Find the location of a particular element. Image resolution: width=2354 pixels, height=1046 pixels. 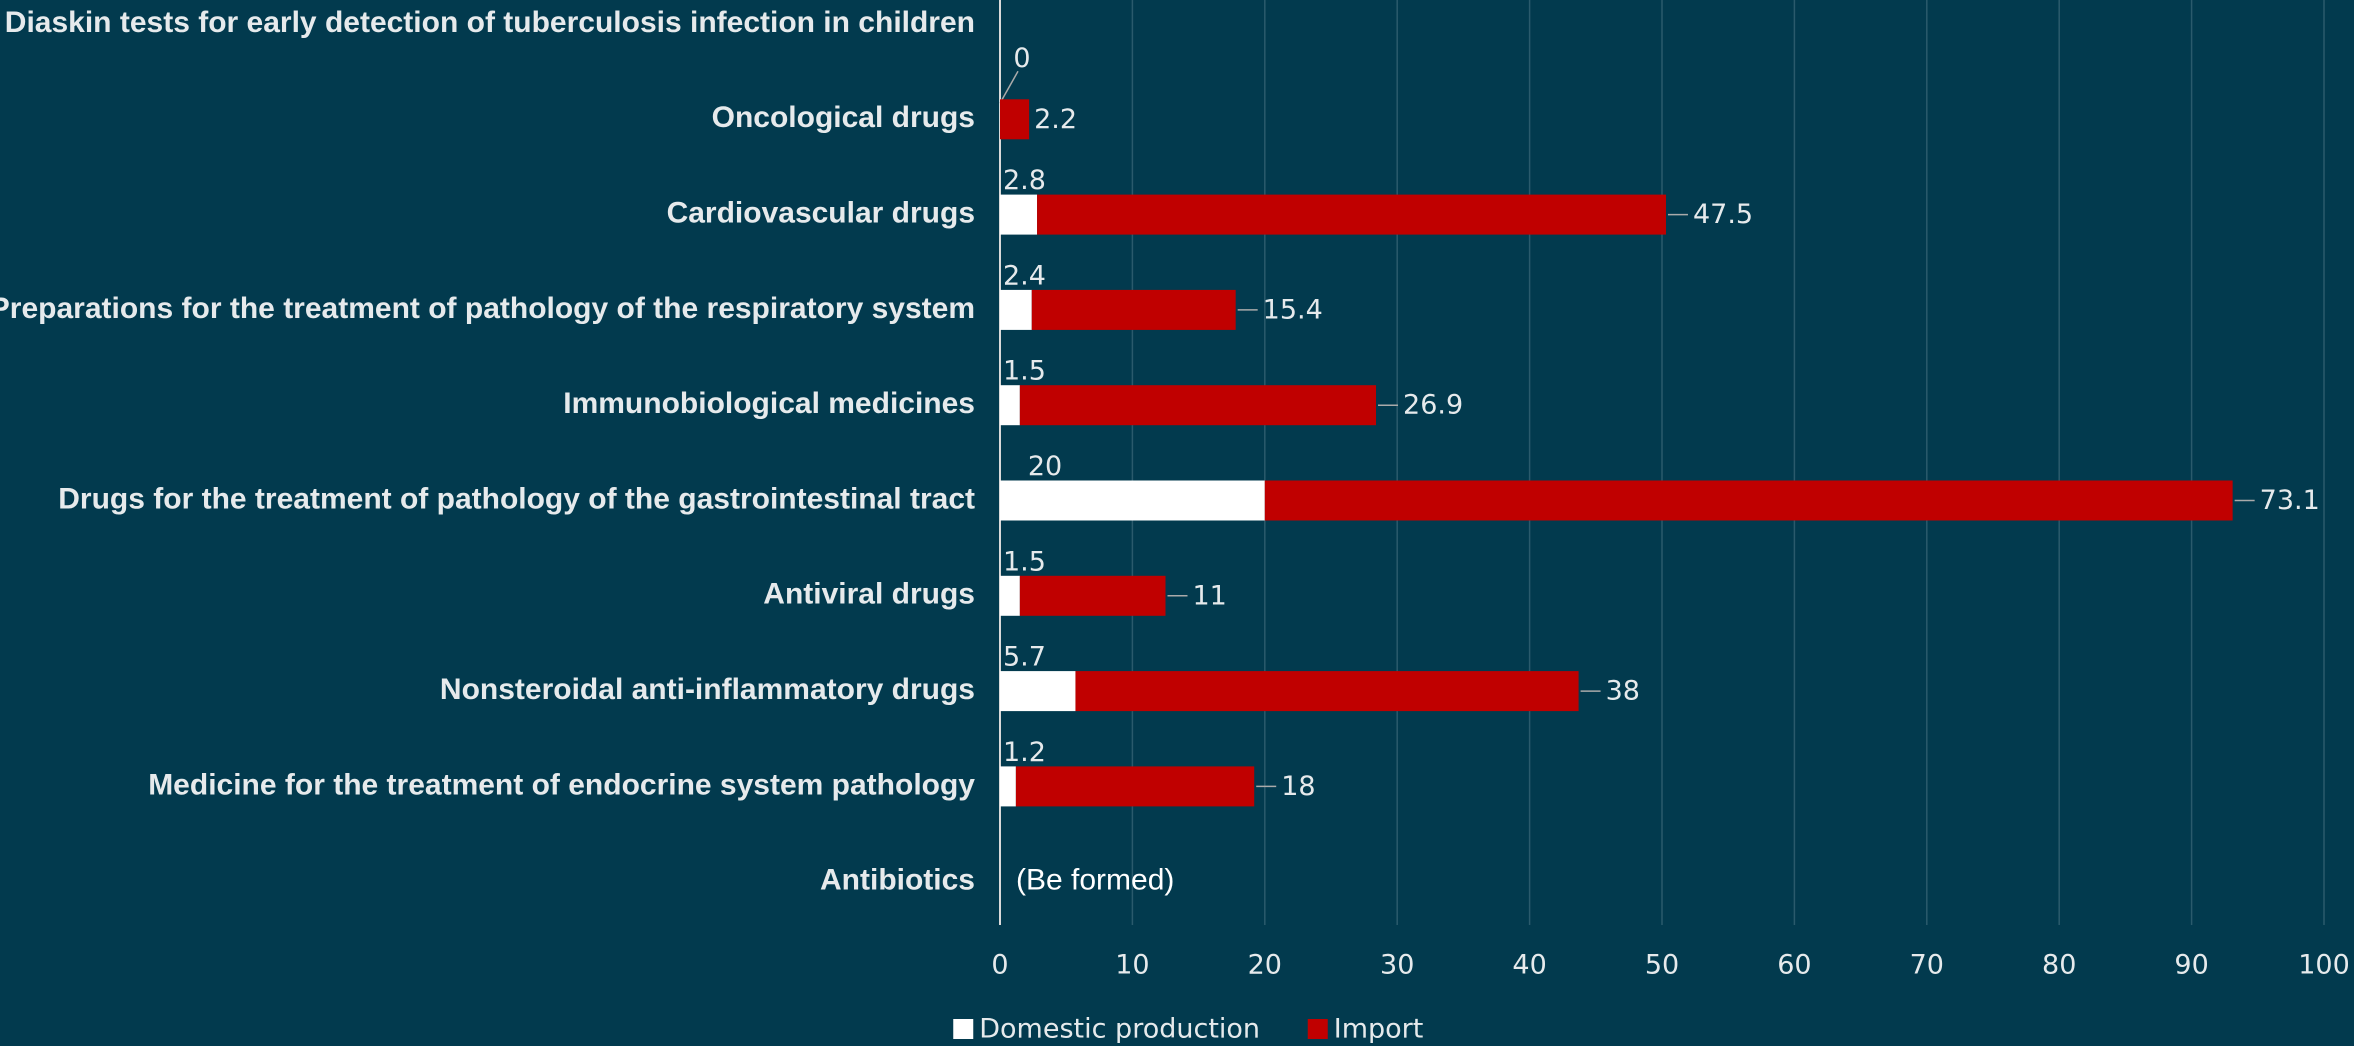

data-label: 15.4 is located at coordinates (1293, 309).